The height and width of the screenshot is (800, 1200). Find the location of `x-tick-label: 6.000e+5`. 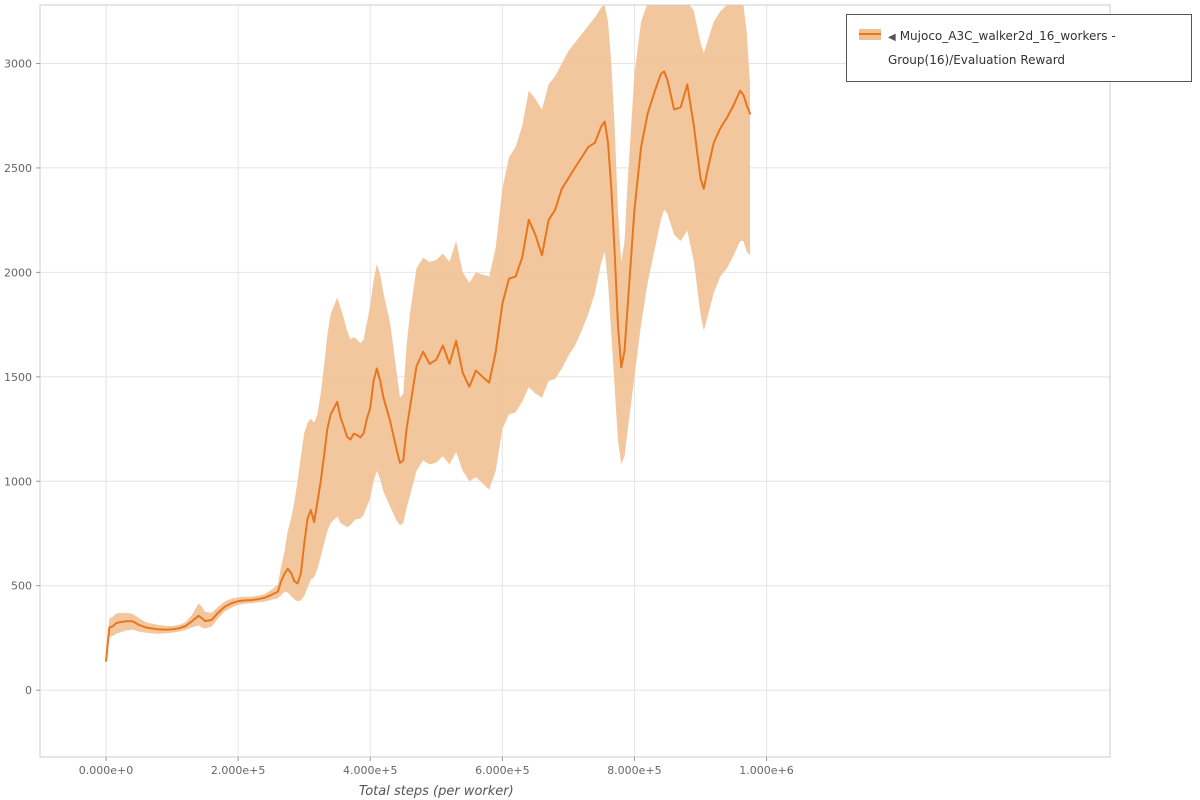

x-tick-label: 6.000e+5 is located at coordinates (502, 770).